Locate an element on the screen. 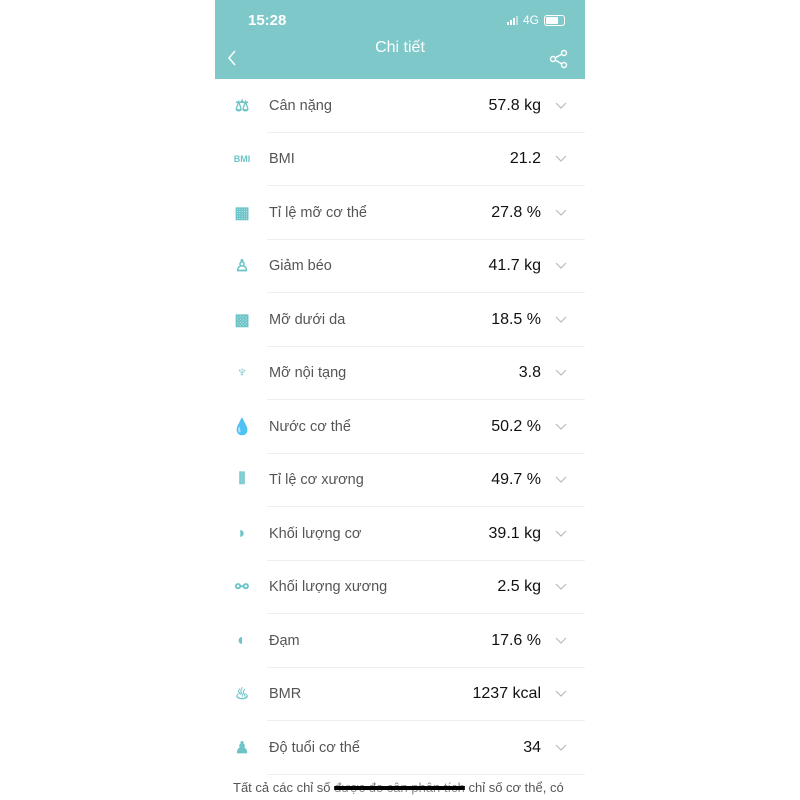  metric-row: ⦀ Tỉ lệ cơ xương 49.7 % is located at coordinates (400, 481).